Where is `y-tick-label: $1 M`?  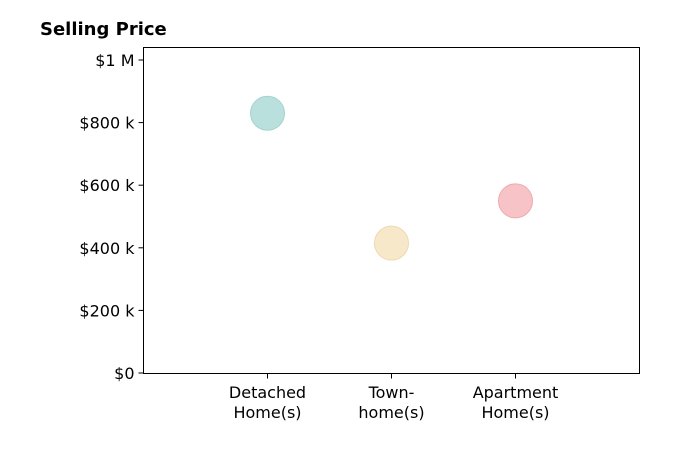
y-tick-label: $1 M is located at coordinates (114, 60).